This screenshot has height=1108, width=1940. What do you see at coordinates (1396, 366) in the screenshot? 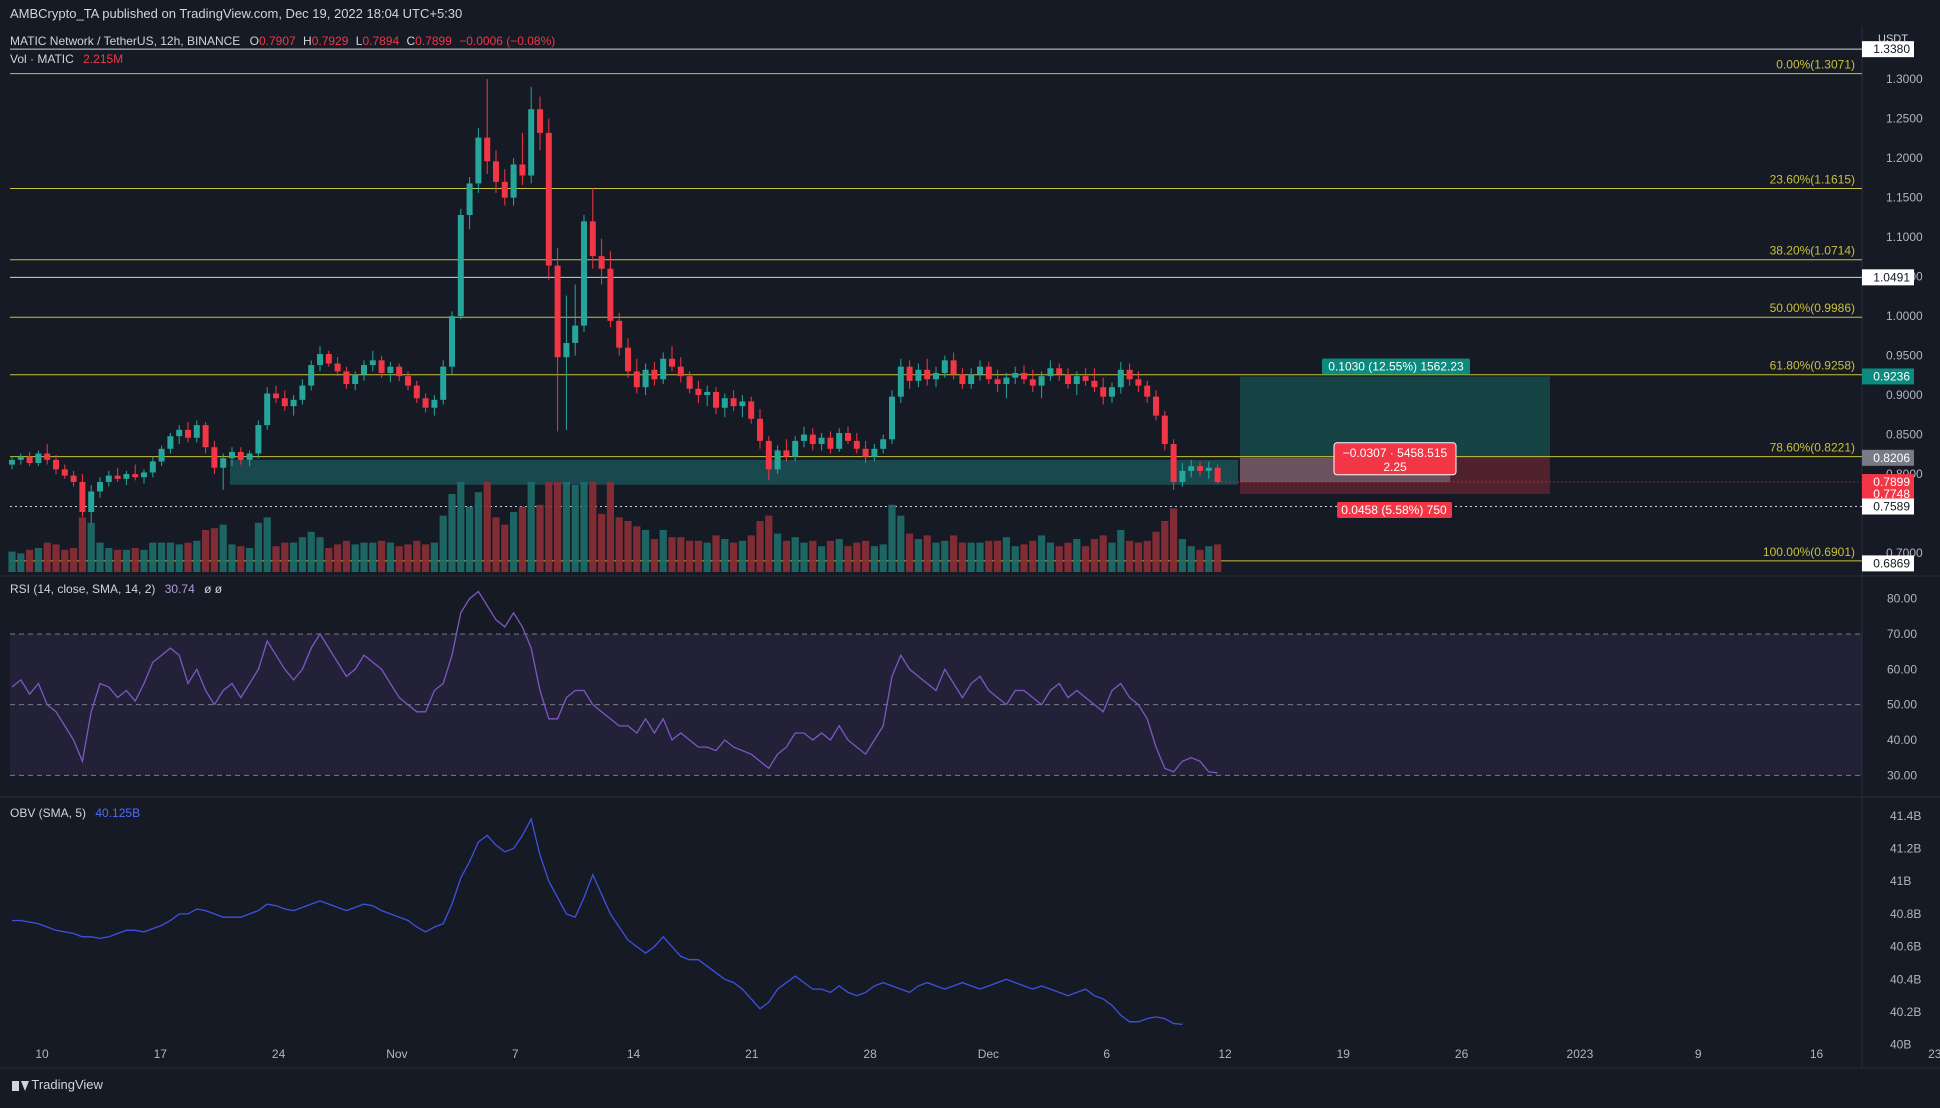
I see `position-target-label-bg` at bounding box center [1396, 366].